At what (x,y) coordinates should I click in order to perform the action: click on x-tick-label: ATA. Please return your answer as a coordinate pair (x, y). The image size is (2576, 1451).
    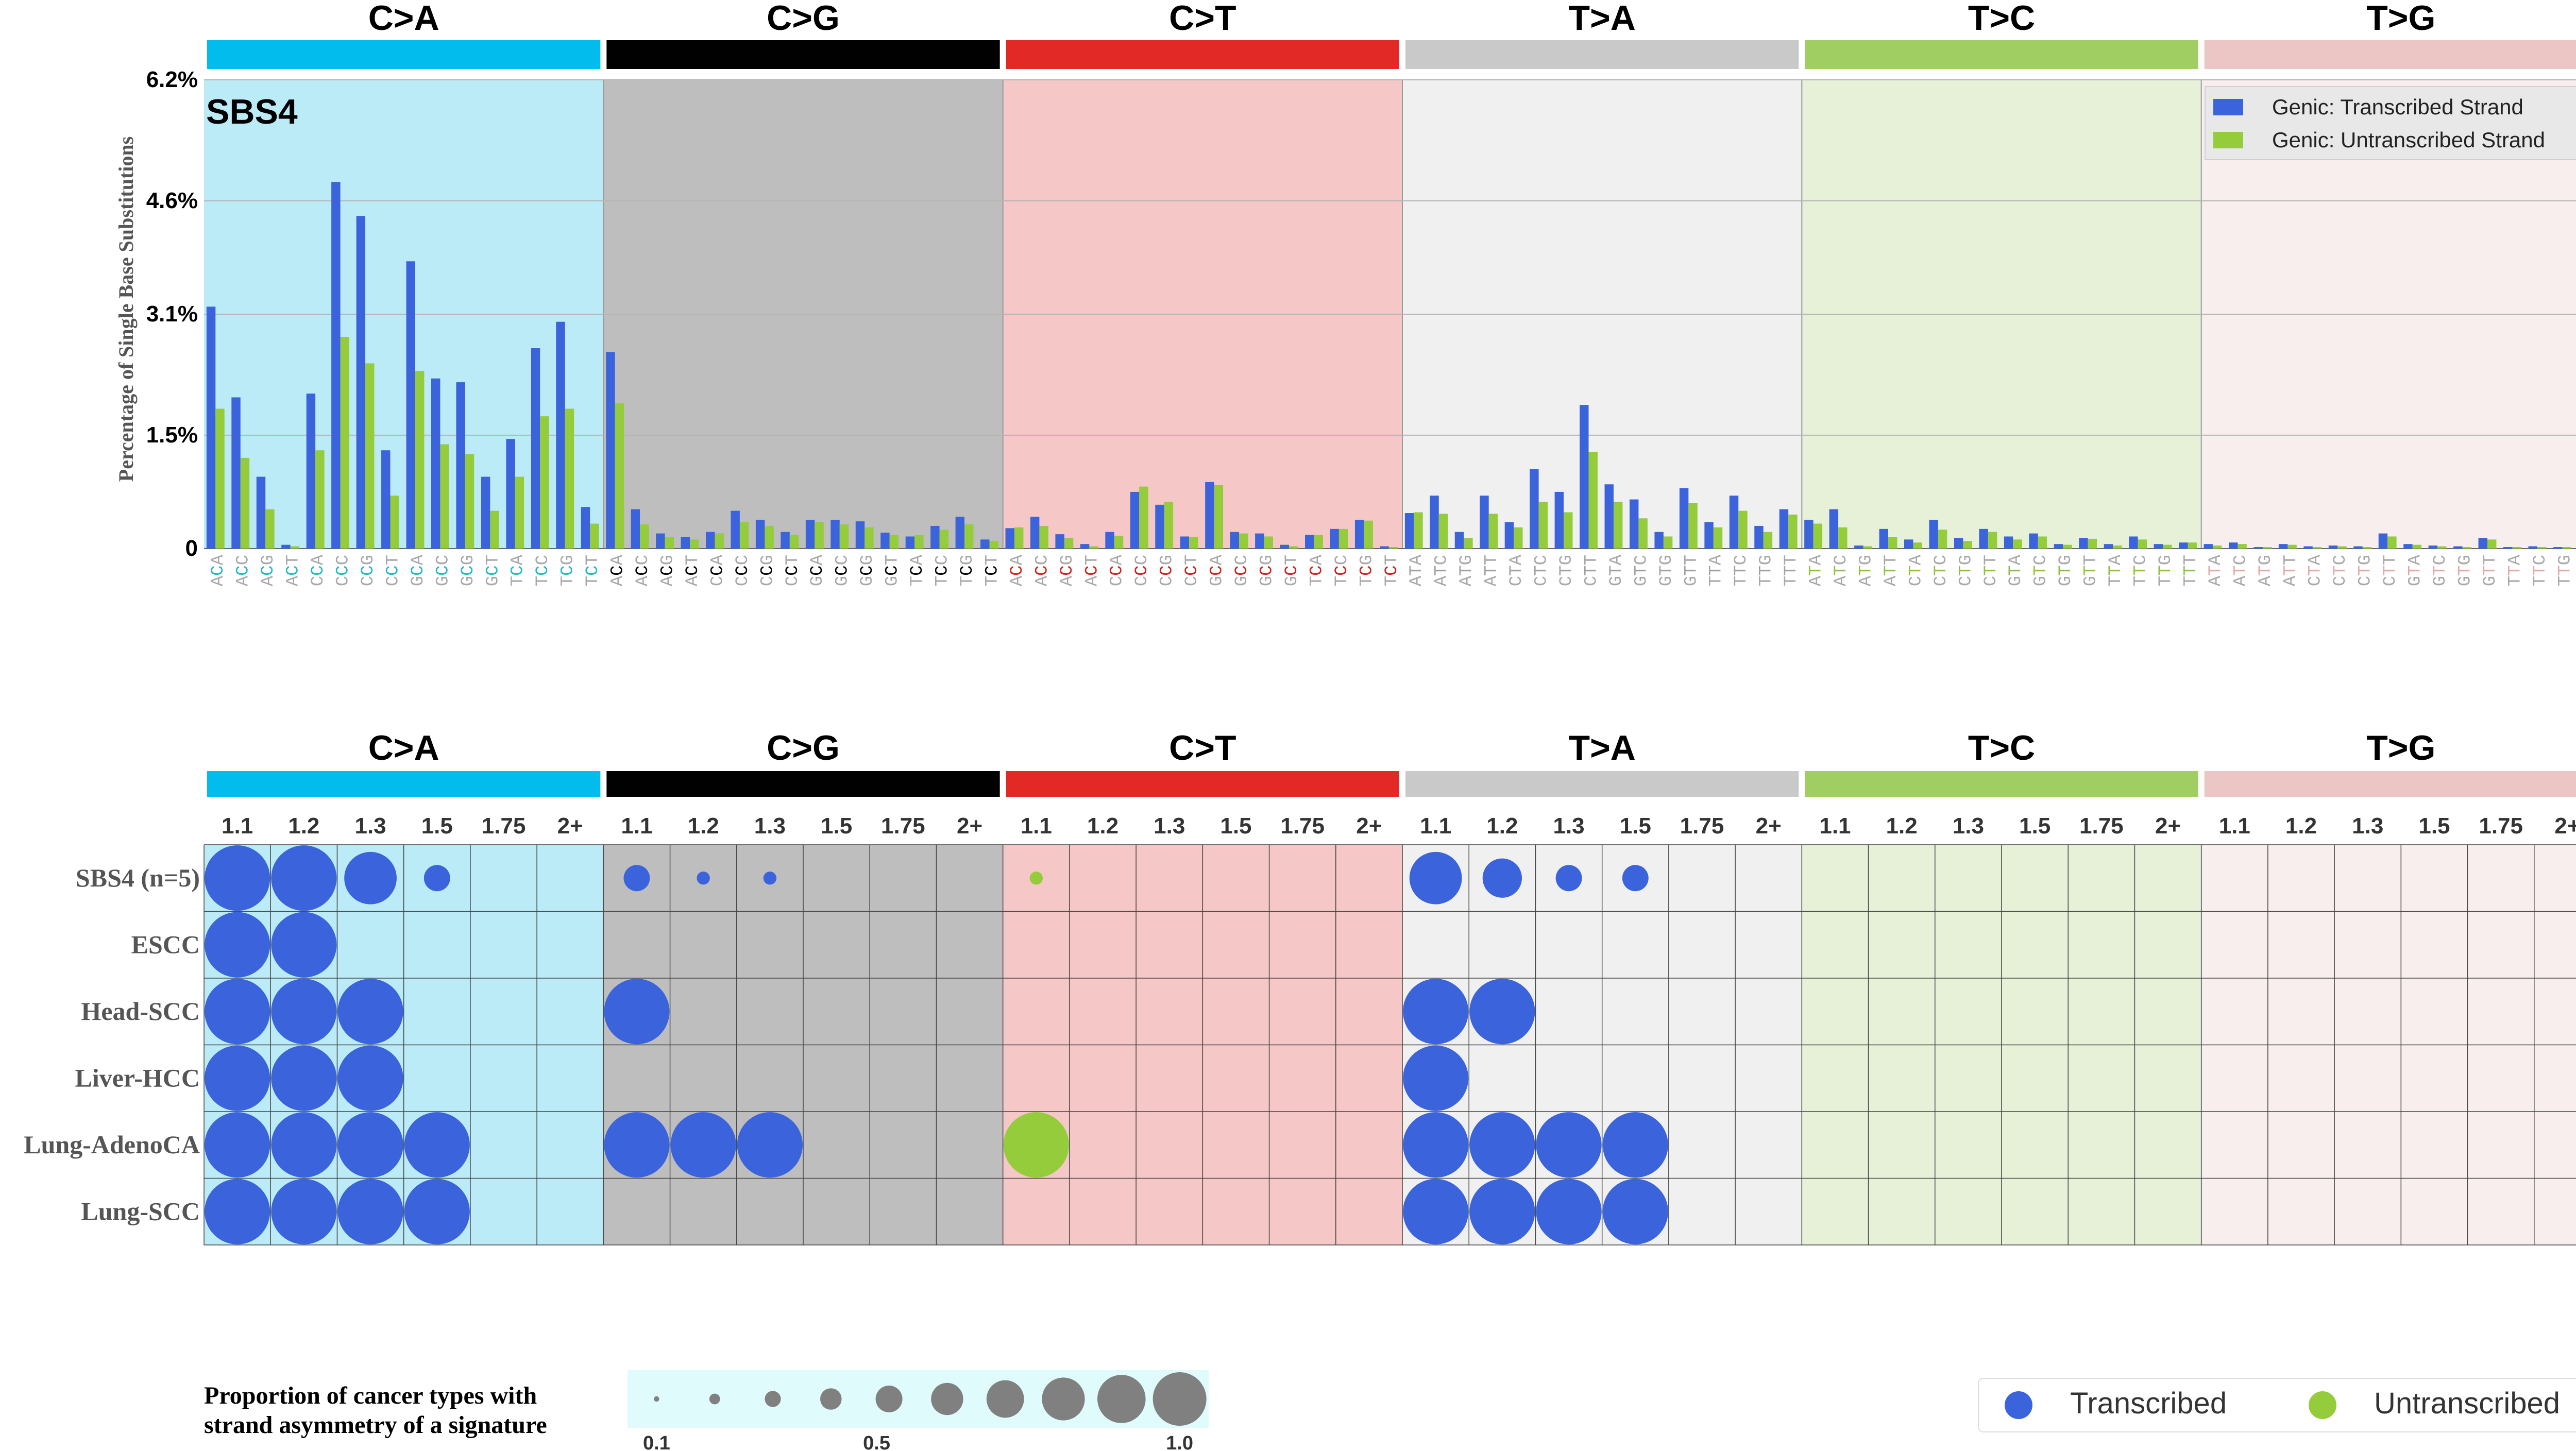
    Looking at the image, I should click on (1417, 570).